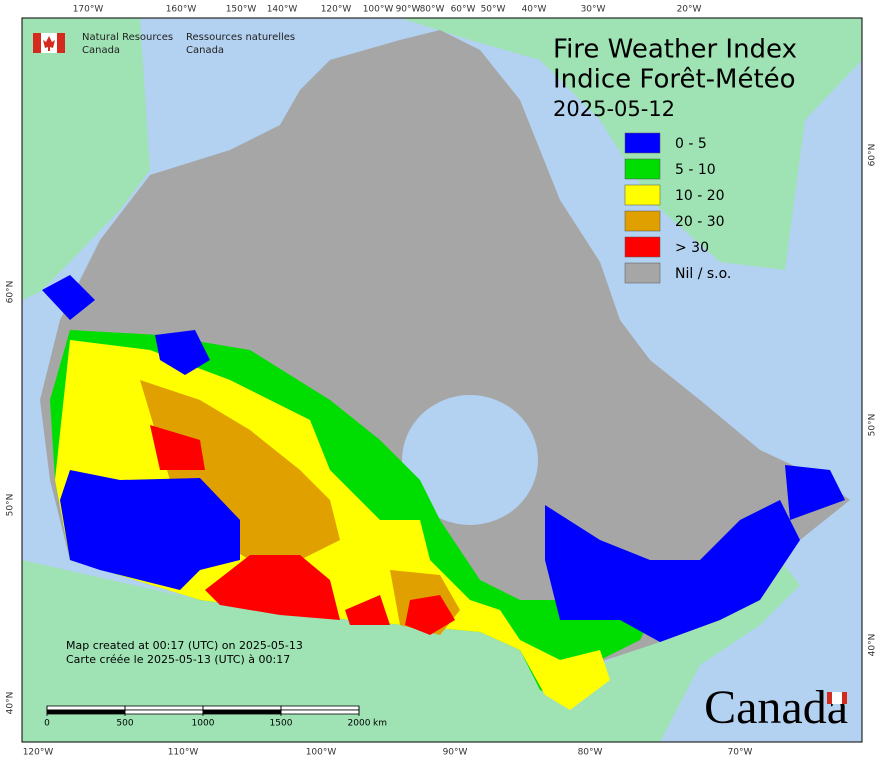 This screenshot has height=760, width=880. Describe the element at coordinates (181, 10) in the screenshot. I see `longitude-label: 160°W` at that location.